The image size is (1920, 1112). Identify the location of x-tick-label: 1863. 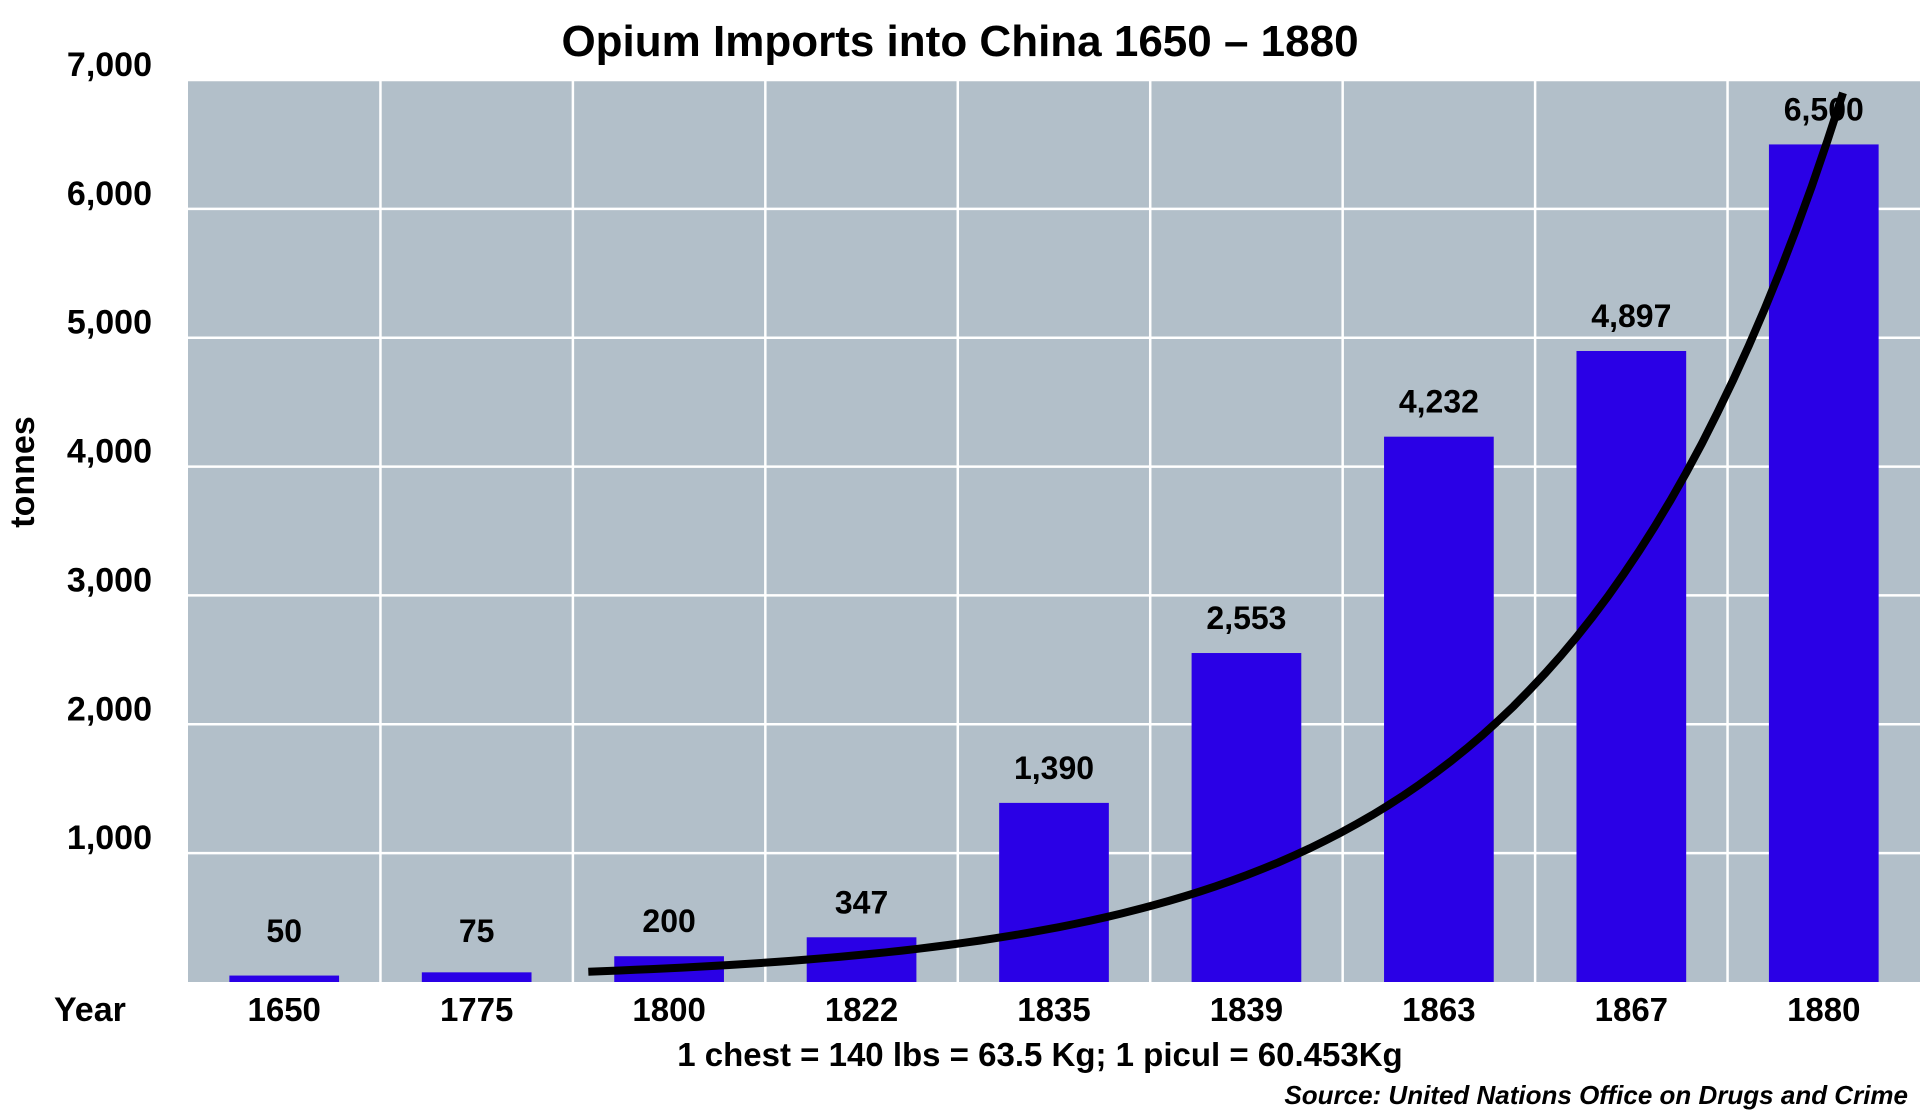
(1438, 1009).